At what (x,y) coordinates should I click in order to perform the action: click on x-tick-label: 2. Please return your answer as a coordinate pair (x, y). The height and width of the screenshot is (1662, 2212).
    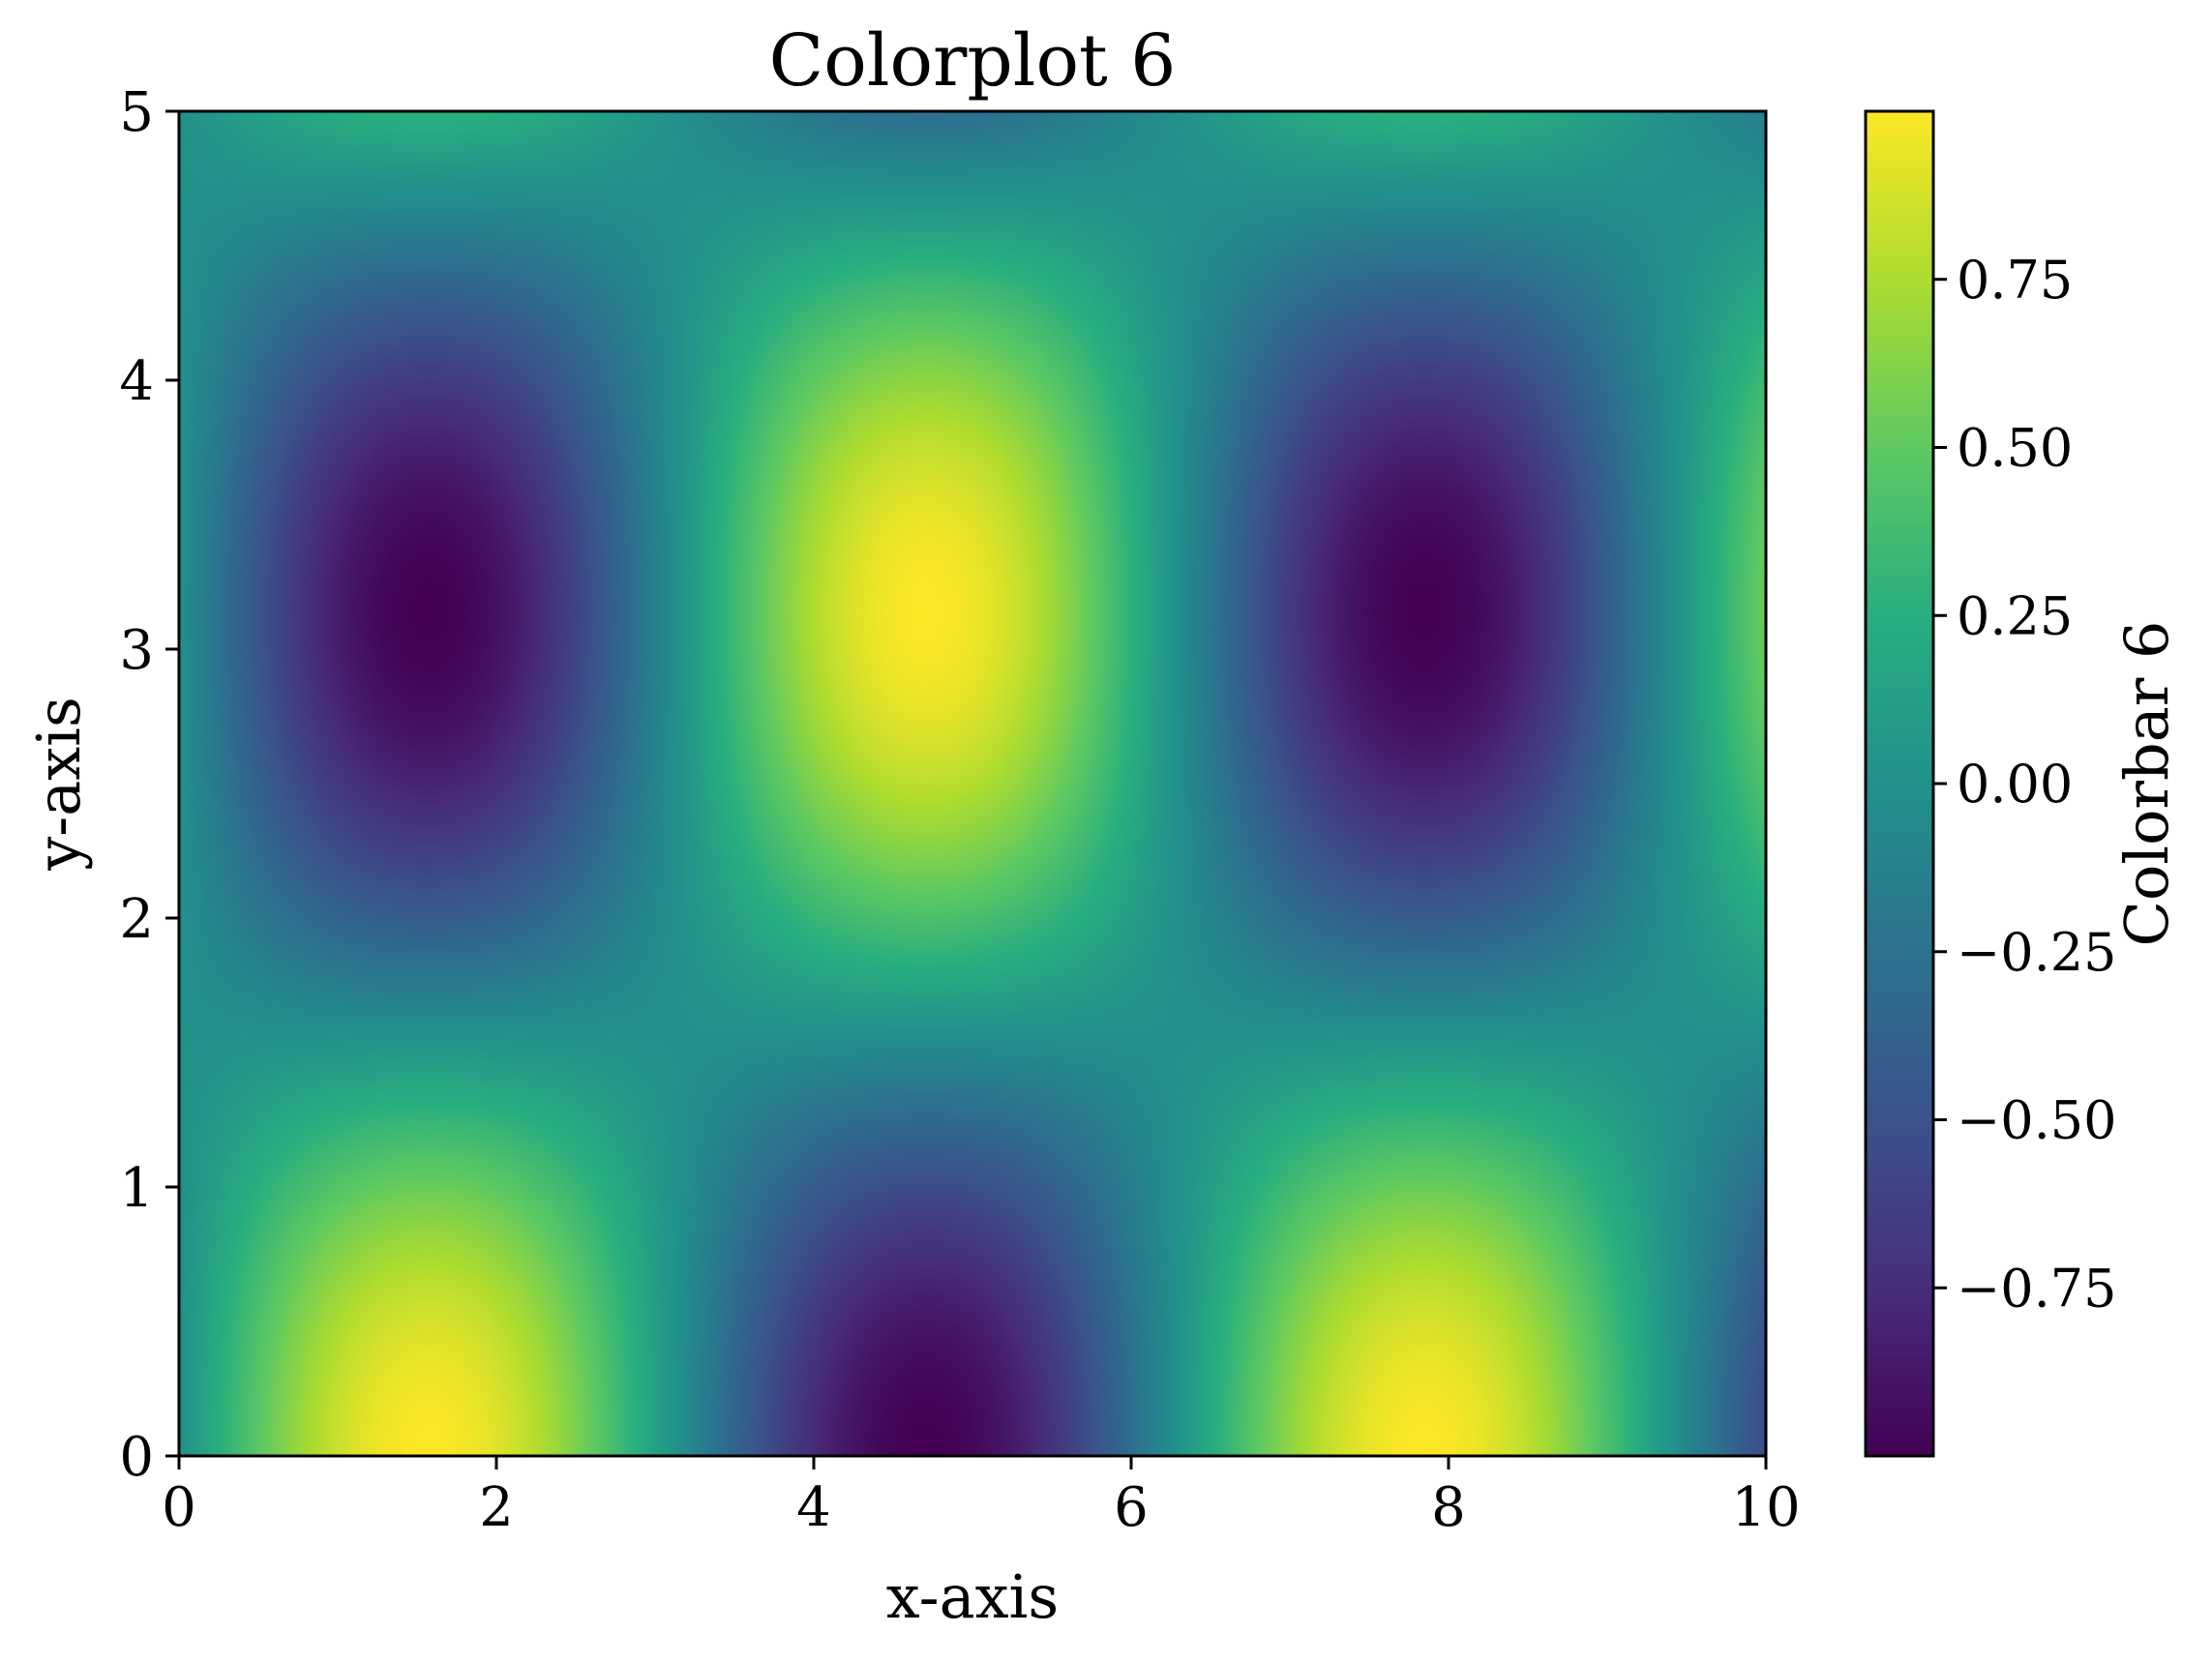
    Looking at the image, I should click on (497, 1507).